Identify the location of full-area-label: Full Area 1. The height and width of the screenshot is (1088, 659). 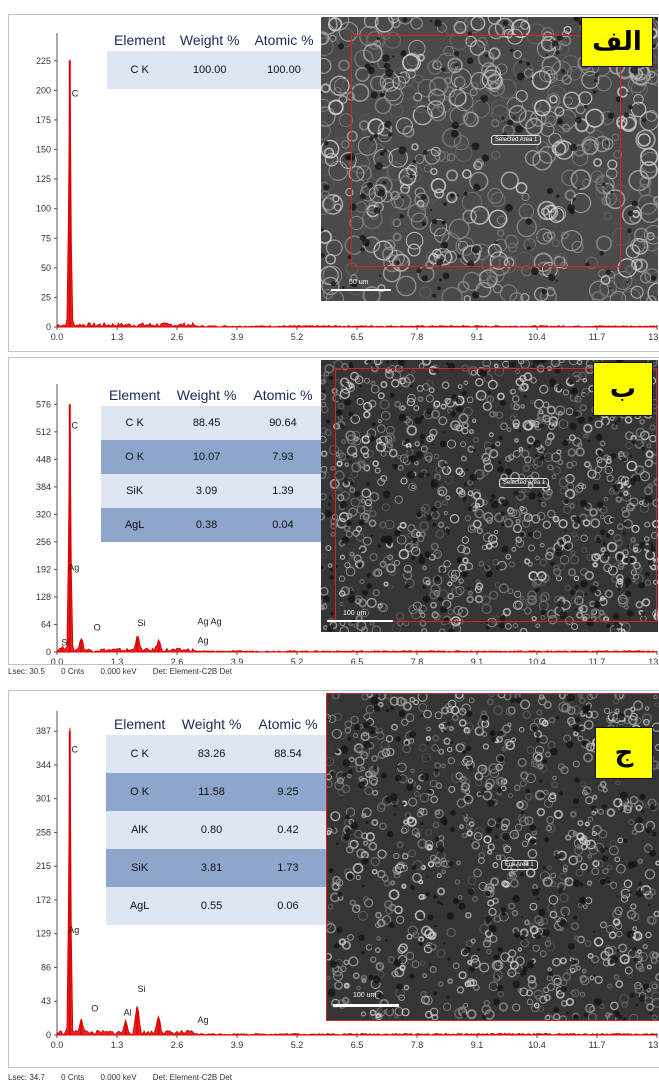
(519, 865).